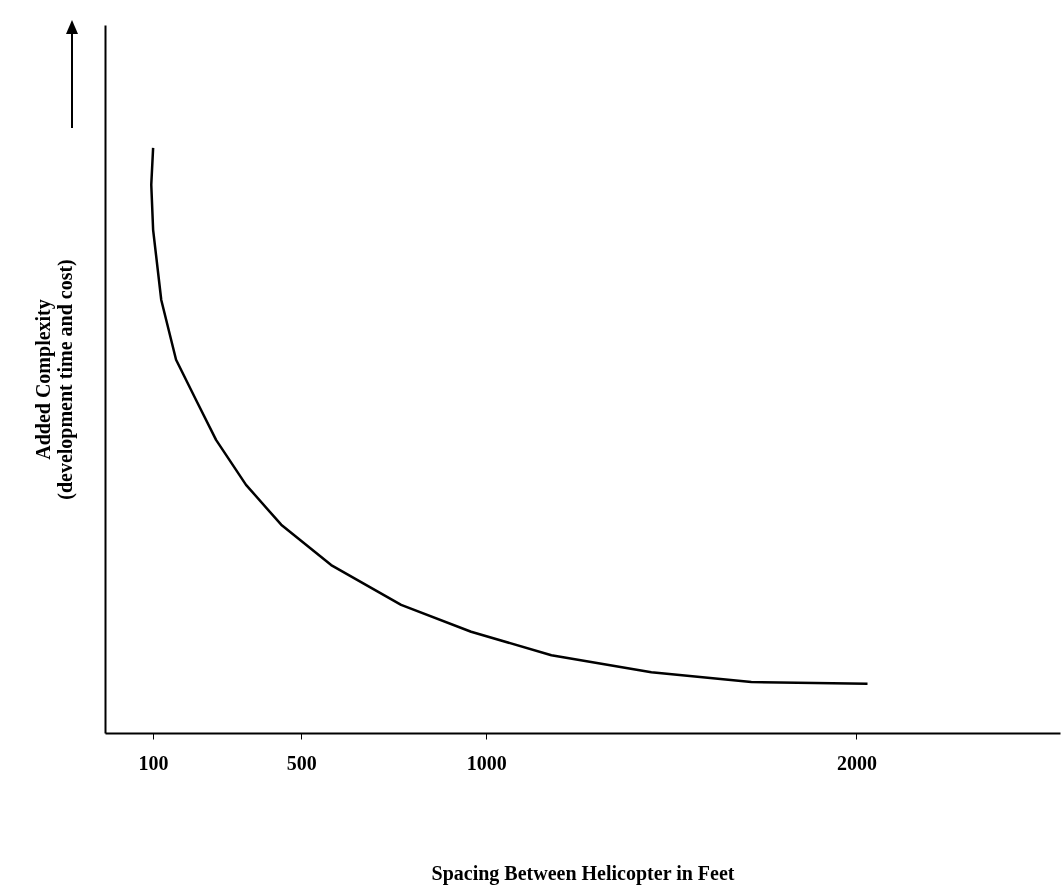 Image resolution: width=1062 pixels, height=892 pixels. Describe the element at coordinates (583, 873) in the screenshot. I see `x-axis-title: Spacing Between Helicopter in Feet` at that location.